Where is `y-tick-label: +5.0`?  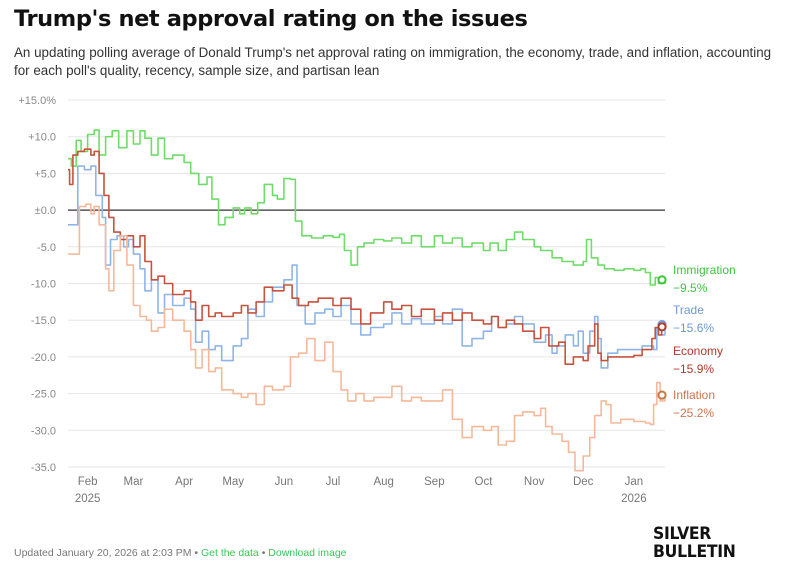
y-tick-label: +5.0 is located at coordinates (45, 174).